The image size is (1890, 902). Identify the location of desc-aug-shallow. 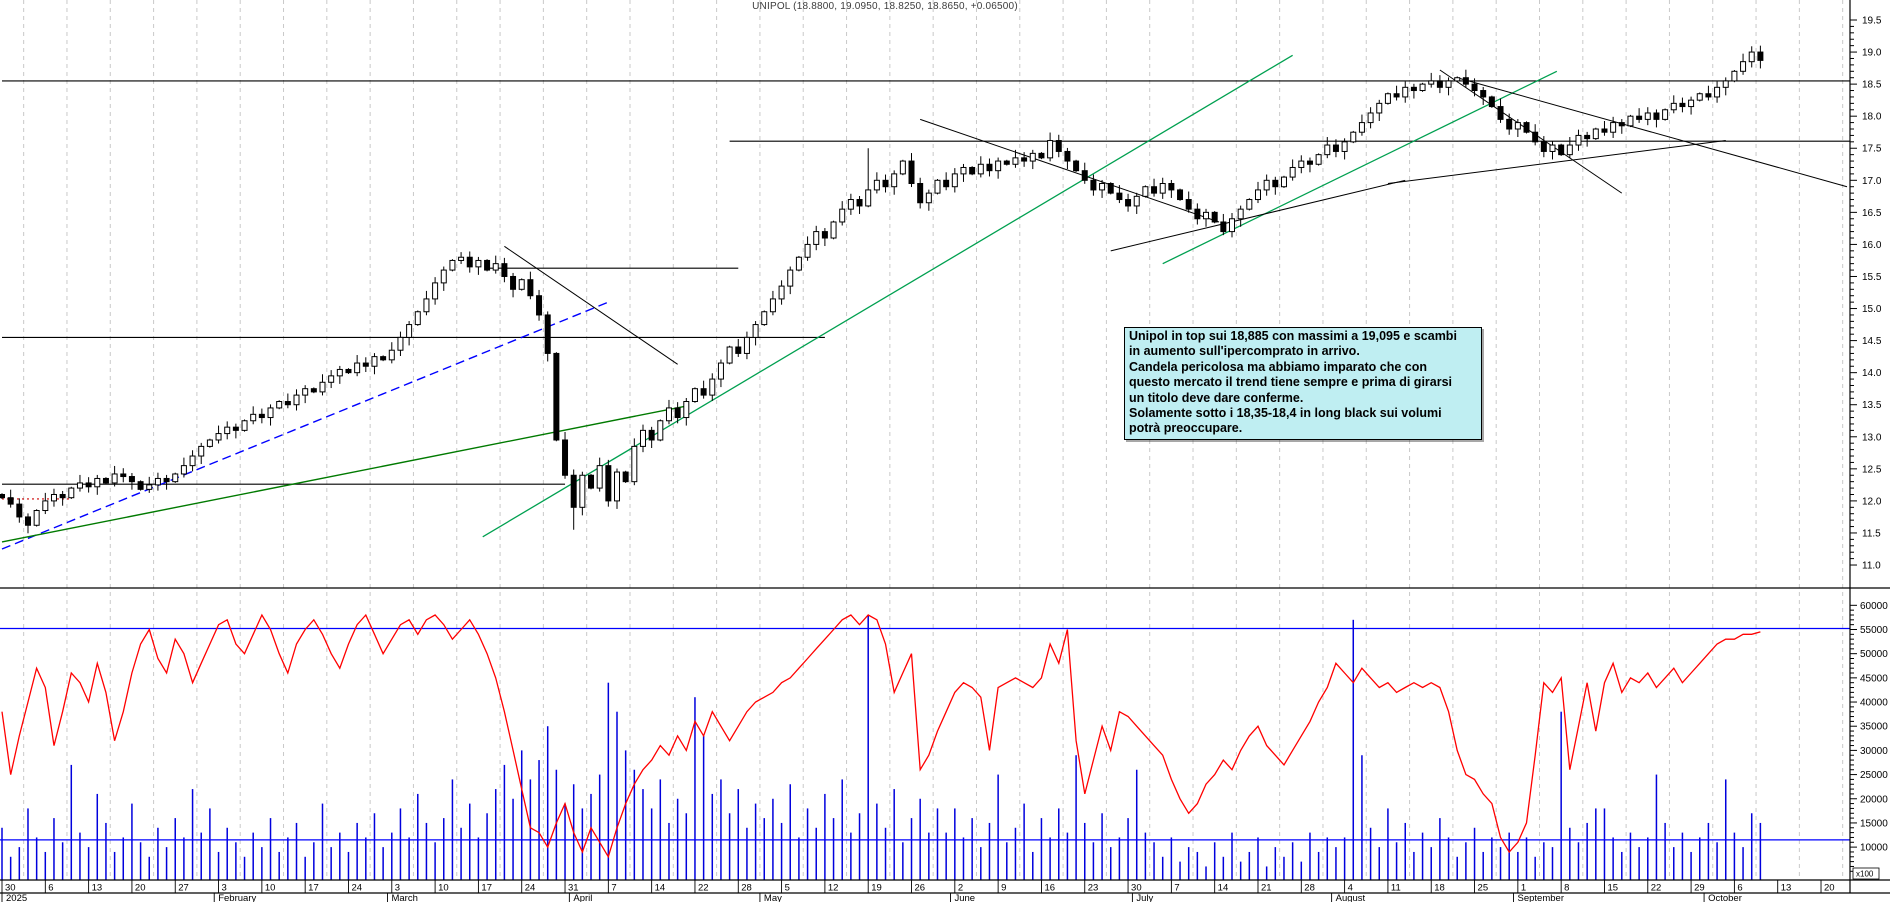
(1652, 132).